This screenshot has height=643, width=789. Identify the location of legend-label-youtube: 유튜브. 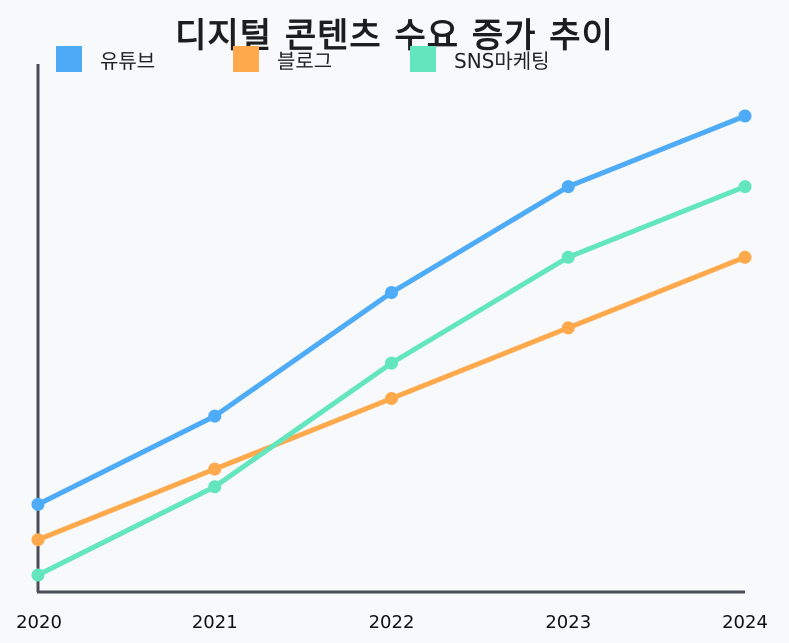
(128, 60).